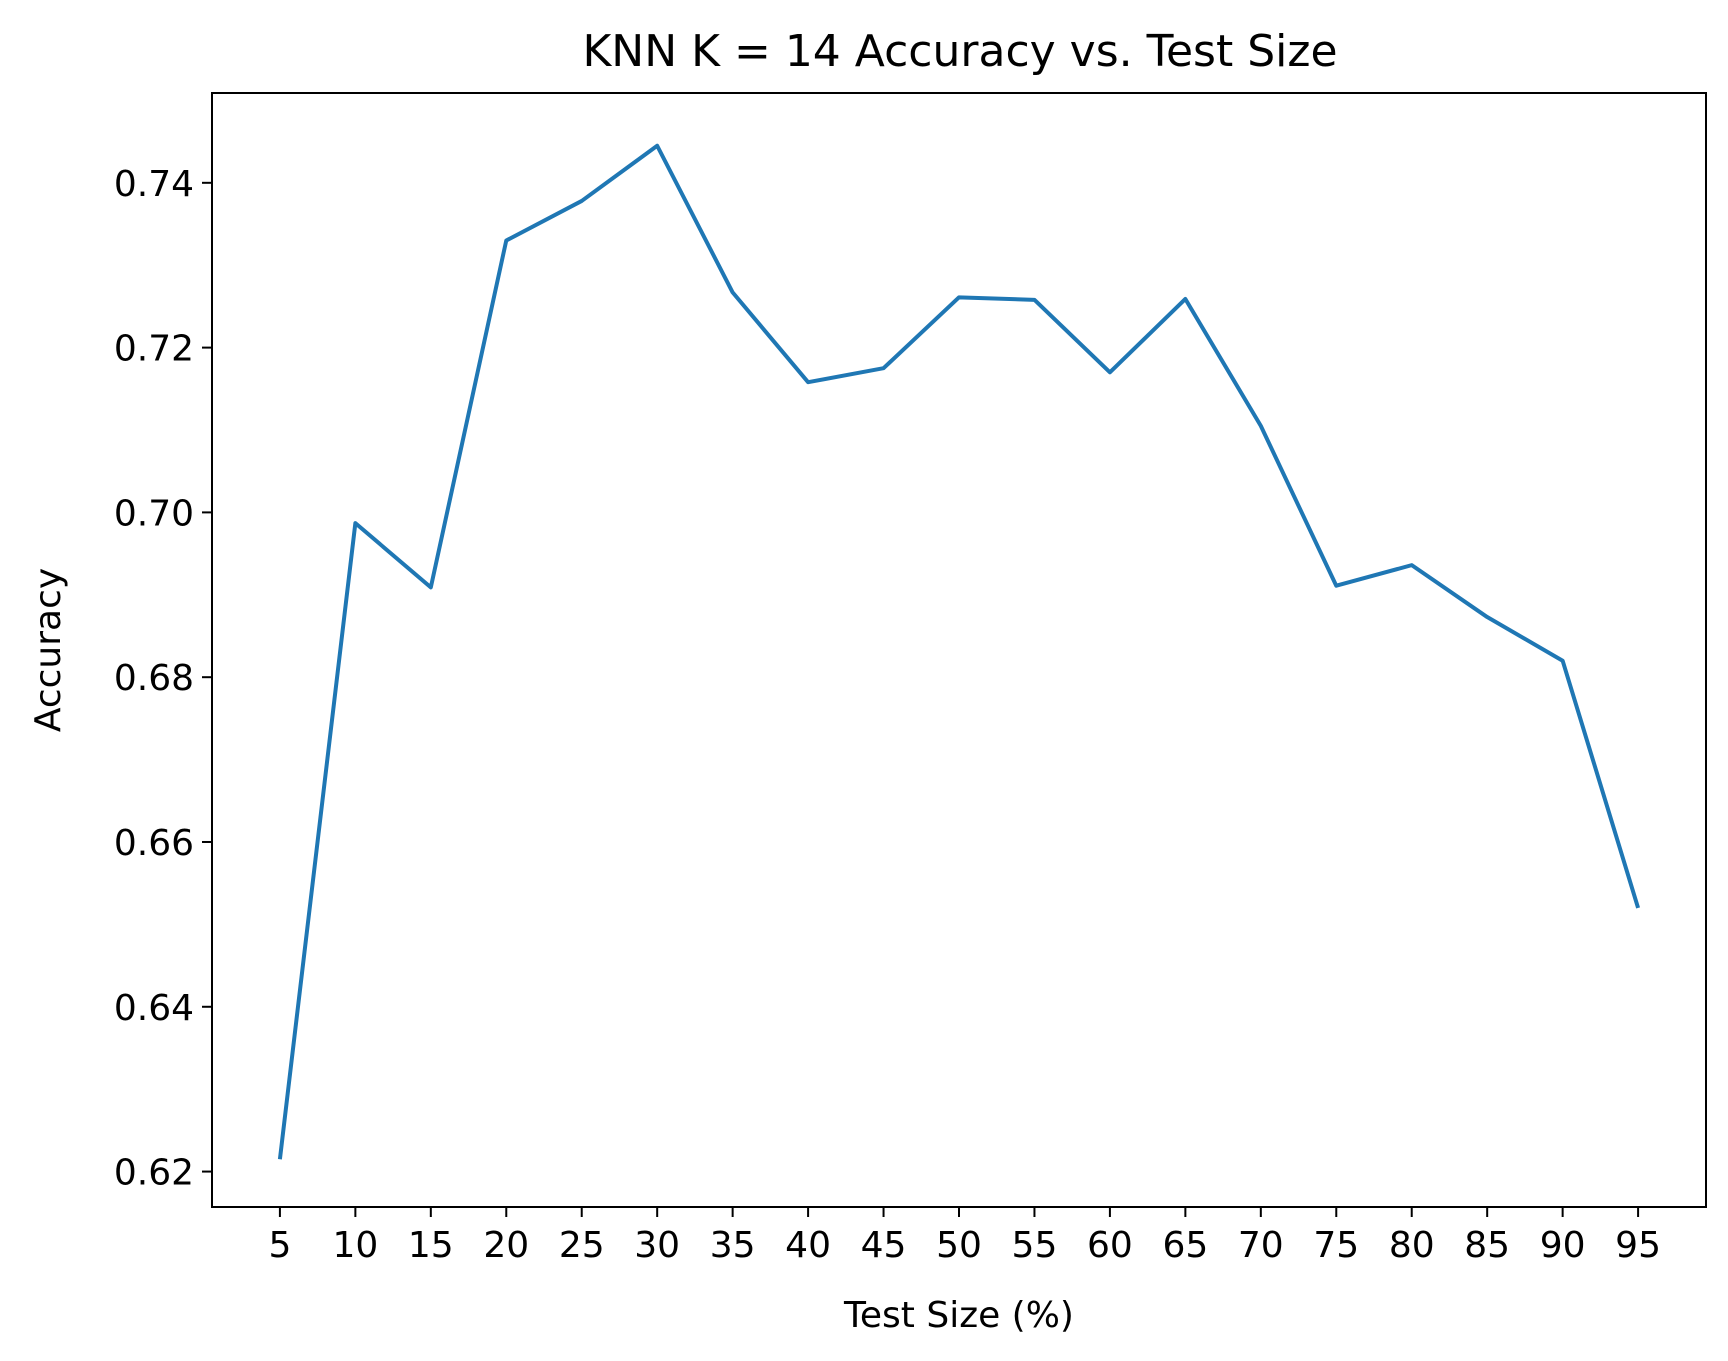  What do you see at coordinates (657, 1245) in the screenshot?
I see `x-tick-label: 30` at bounding box center [657, 1245].